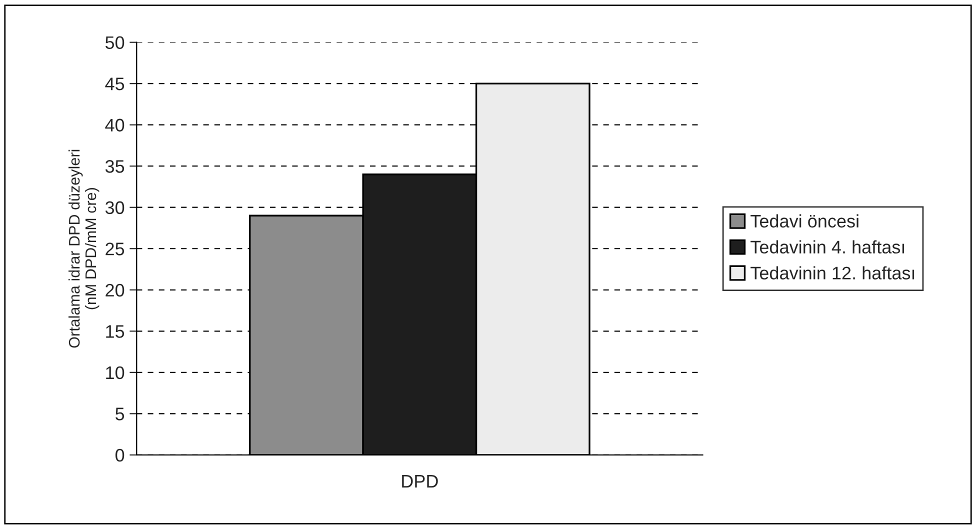 The image size is (976, 529). Describe the element at coordinates (827, 247) in the screenshot. I see `legend-label: Tedavinin 4. haftası` at that location.